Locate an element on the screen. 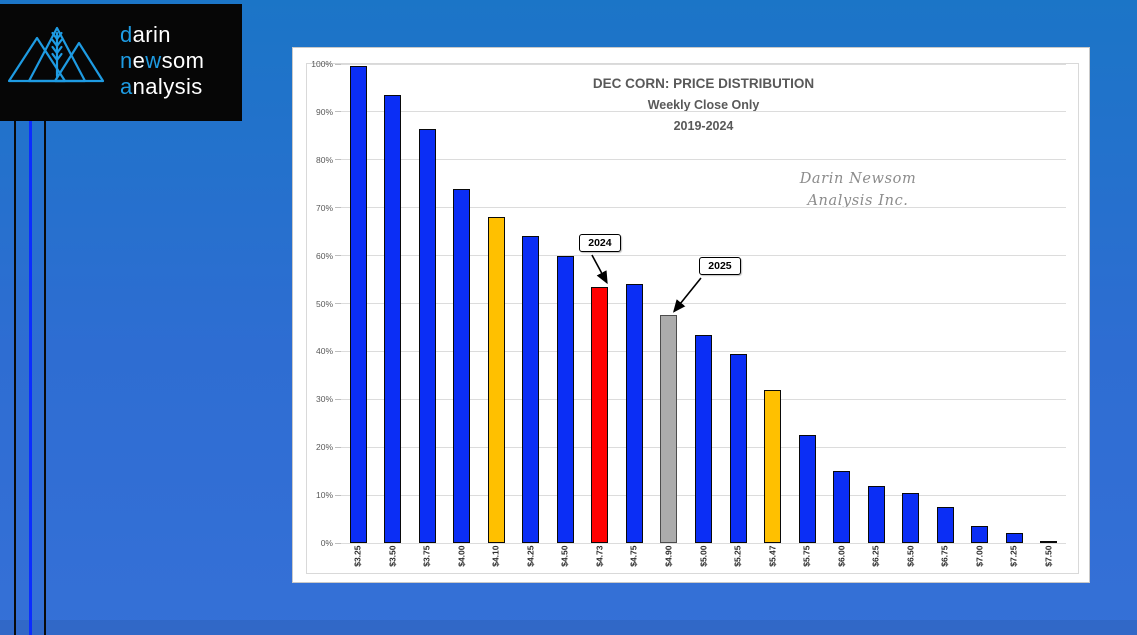  bar-$7.50 is located at coordinates (1049, 541).